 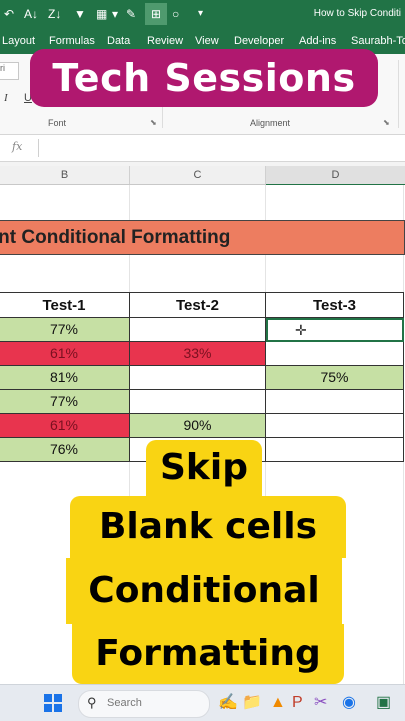 What do you see at coordinates (65, 450) in the screenshot?
I see `table-cell: 76%` at bounding box center [65, 450].